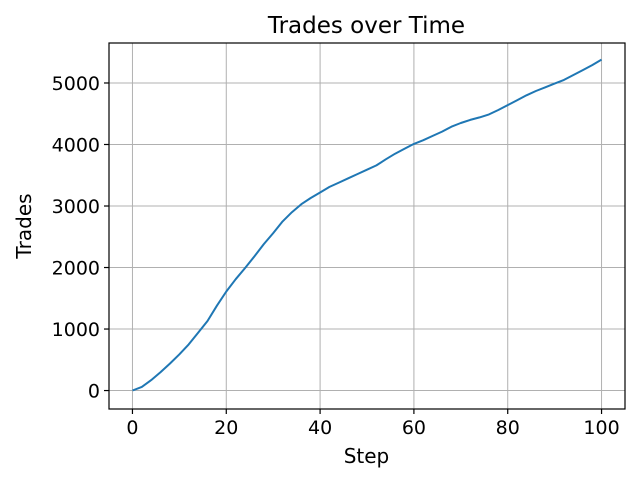 This screenshot has height=480, width=640. Describe the element at coordinates (366, 26) in the screenshot. I see `chart-title: Trades over Time` at that location.